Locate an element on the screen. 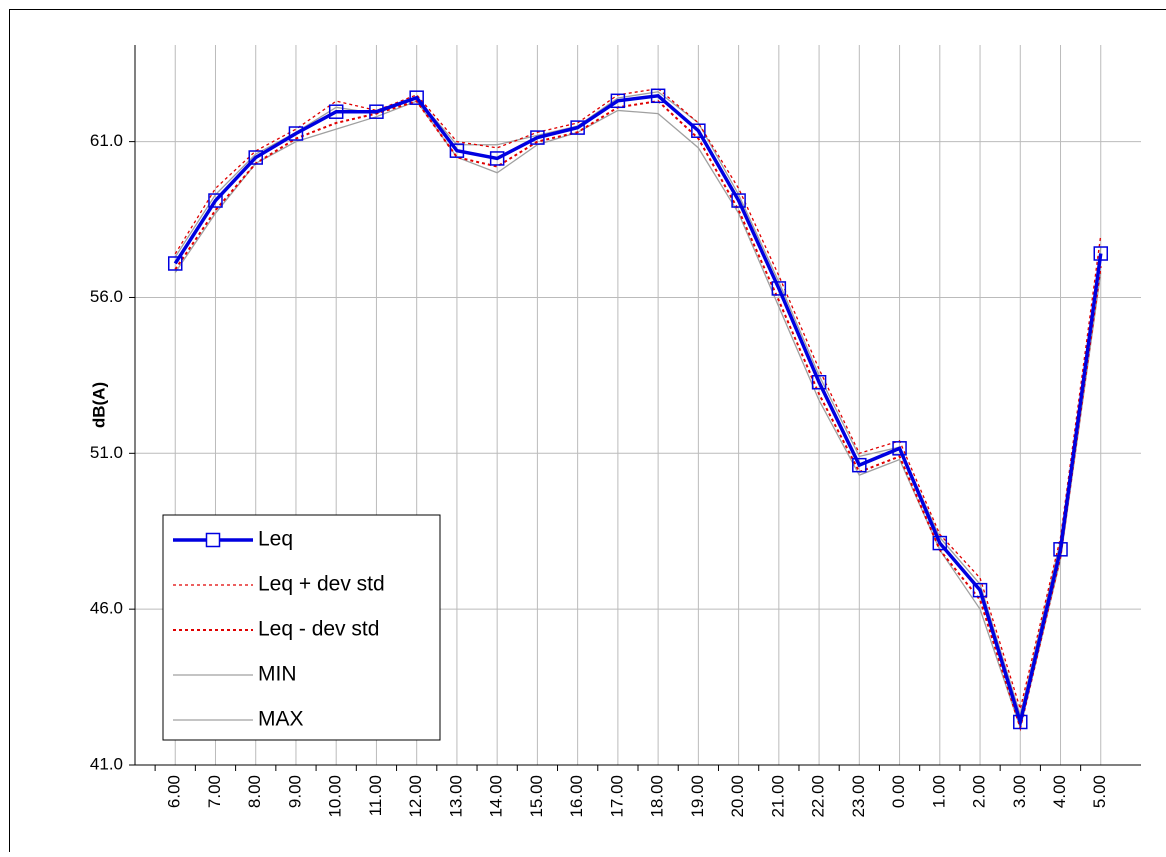 The width and height of the screenshot is (1166, 857). x-tick-label: 23.00 is located at coordinates (858, 796).